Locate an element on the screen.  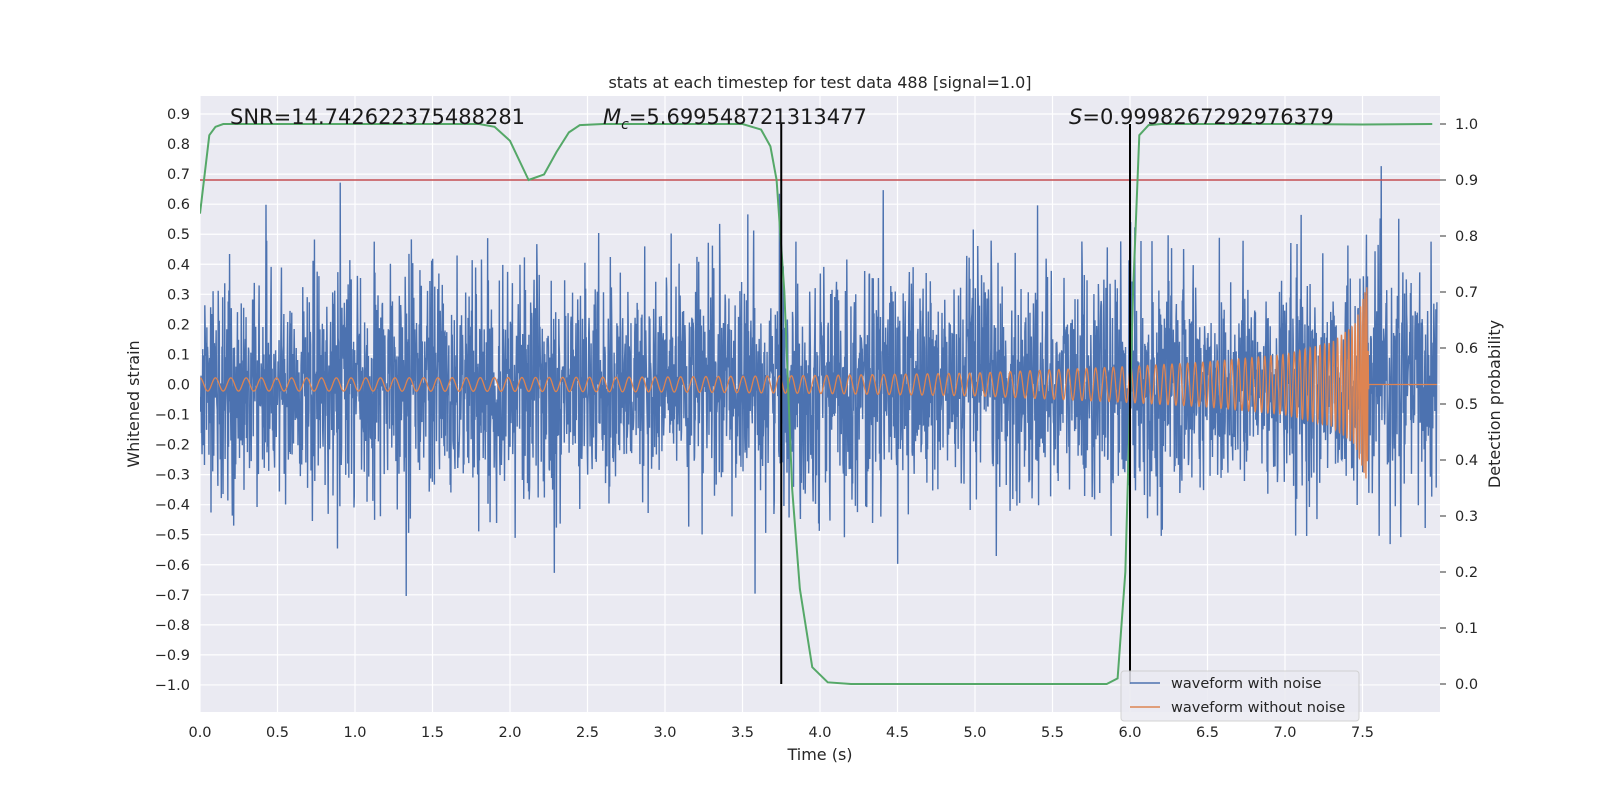
y-right-tick-label-5: 0.5 is located at coordinates (1466, 405).